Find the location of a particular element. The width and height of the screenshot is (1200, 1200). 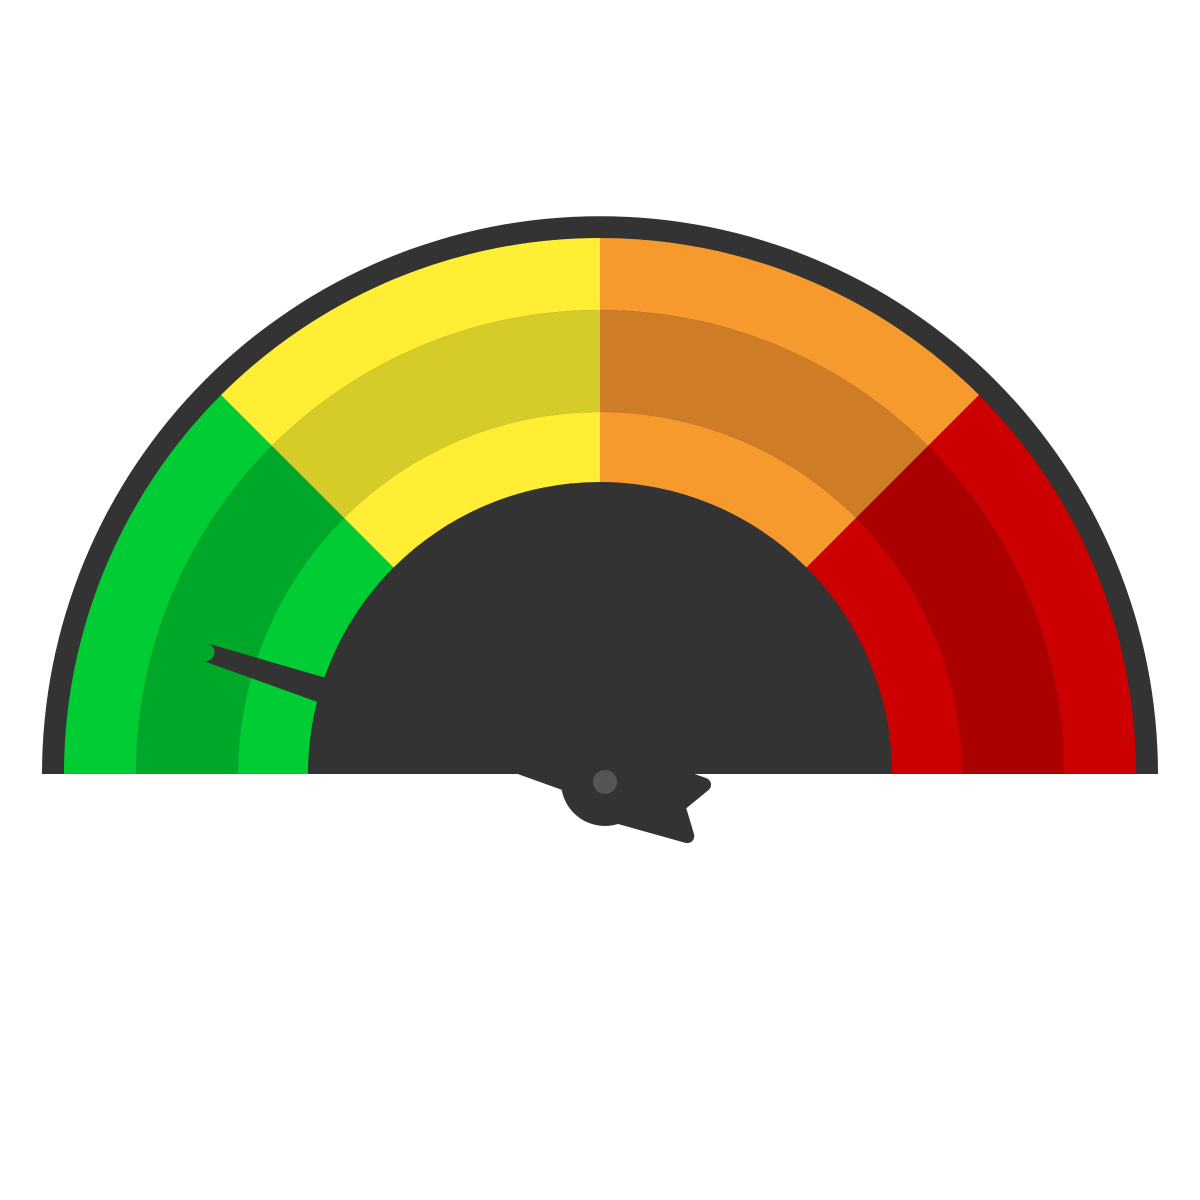

zone-red-middle-band is located at coordinates (959, 609).